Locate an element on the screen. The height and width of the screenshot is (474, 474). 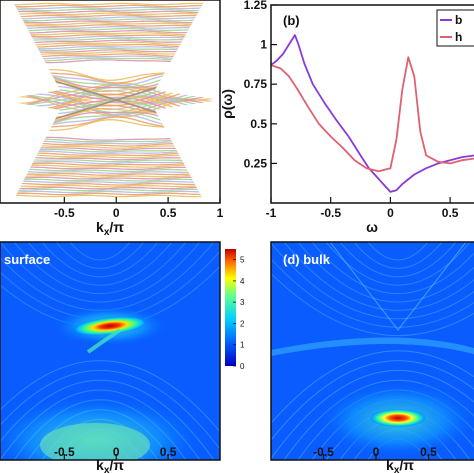
series-line-h is located at coordinates (372, 114).